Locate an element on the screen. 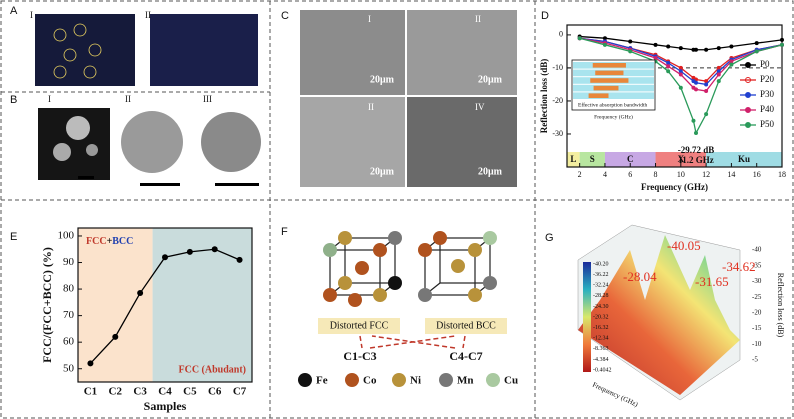 The width and height of the screenshot is (794, 419). z-tick-label: -15 is located at coordinates (757, 328).